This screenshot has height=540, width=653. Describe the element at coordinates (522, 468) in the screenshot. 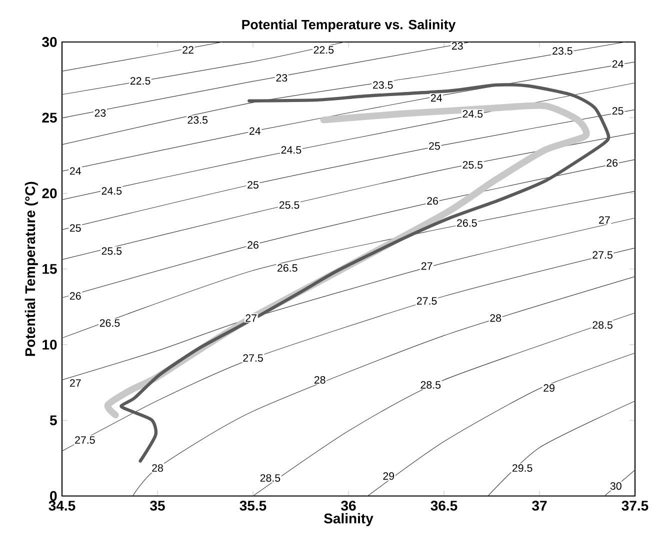

I see `annotation: 29.5` at that location.